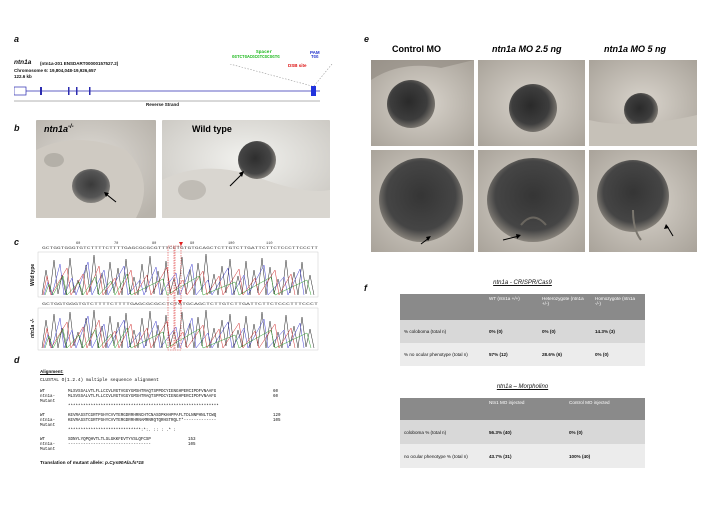 Image resolution: width=708 pixels, height=508 pixels. I want to click on strand-label: Reverse Strand, so click(163, 104).